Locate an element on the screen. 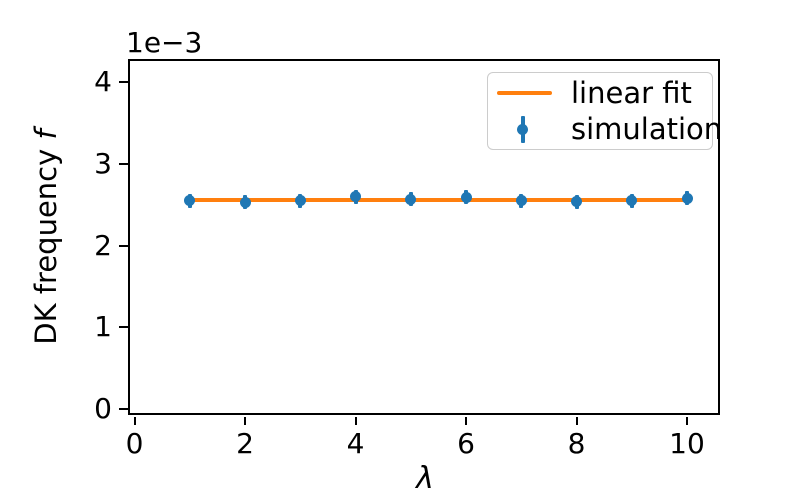 This screenshot has height=500, width=800. y-axis-offset-text: 1e−3 is located at coordinates (164, 42).